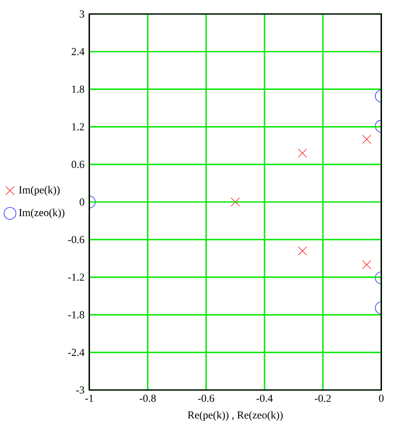  Describe the element at coordinates (206, 398) in the screenshot. I see `x-tick-label: -0.6` at that location.